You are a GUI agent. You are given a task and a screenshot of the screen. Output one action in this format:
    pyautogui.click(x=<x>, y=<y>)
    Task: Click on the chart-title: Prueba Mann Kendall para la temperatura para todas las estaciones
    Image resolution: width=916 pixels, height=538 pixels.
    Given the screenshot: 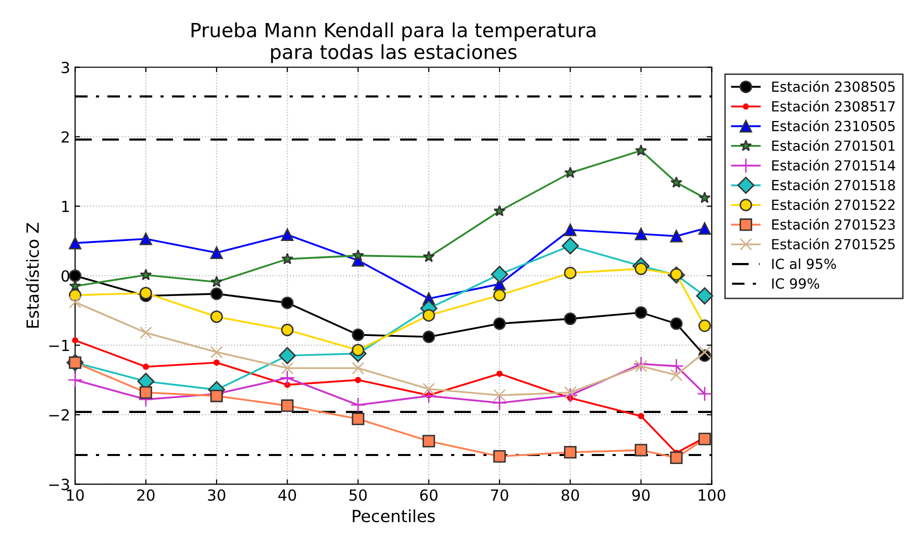 What is the action you would take?
    pyautogui.click(x=394, y=42)
    